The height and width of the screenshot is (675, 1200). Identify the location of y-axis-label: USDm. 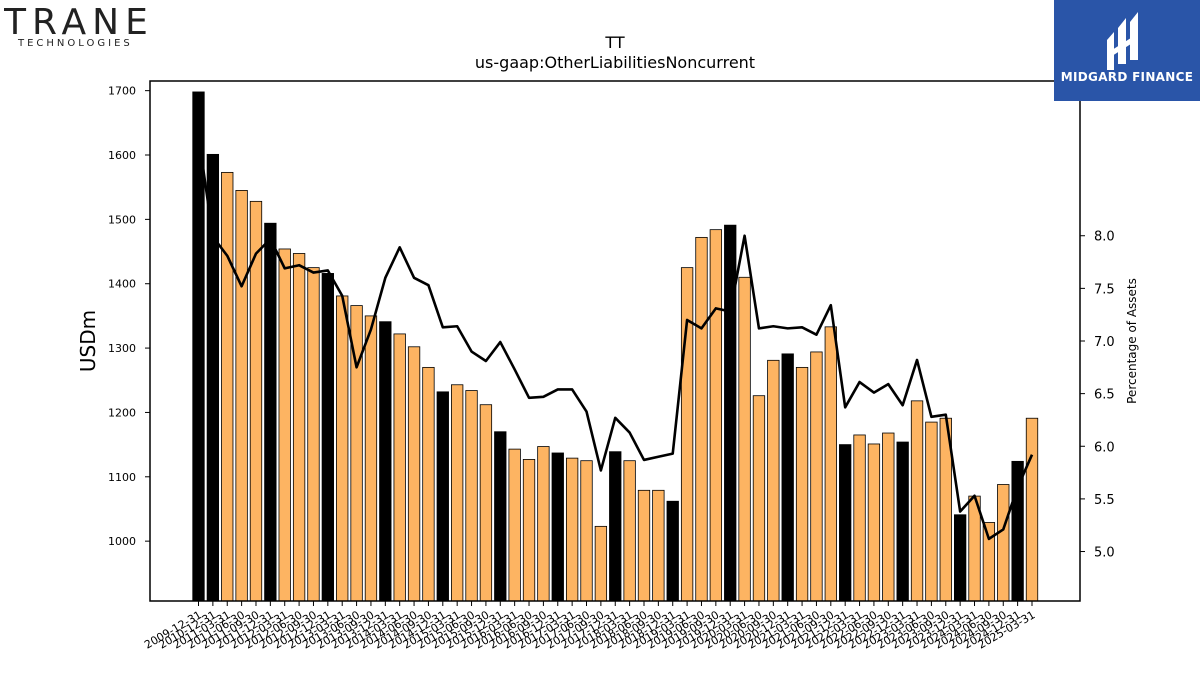
(88, 341).